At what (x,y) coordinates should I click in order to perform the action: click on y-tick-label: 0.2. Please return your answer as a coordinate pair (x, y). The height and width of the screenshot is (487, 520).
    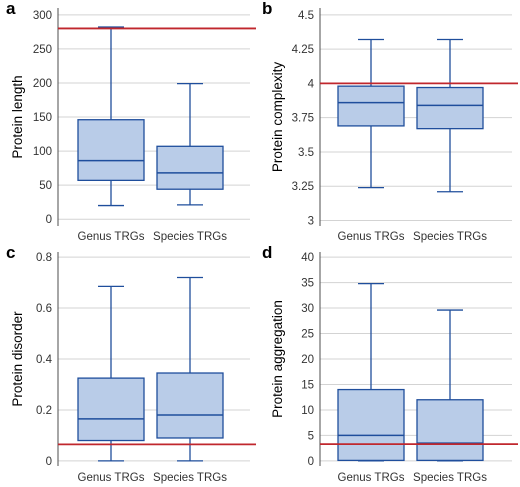
    Looking at the image, I should click on (44, 411).